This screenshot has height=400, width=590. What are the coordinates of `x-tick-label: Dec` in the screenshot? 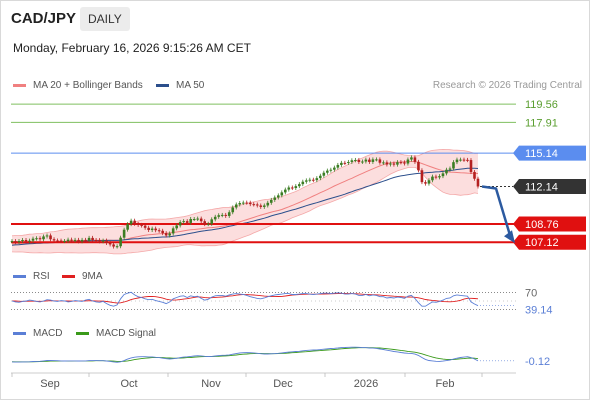 It's located at (283, 384).